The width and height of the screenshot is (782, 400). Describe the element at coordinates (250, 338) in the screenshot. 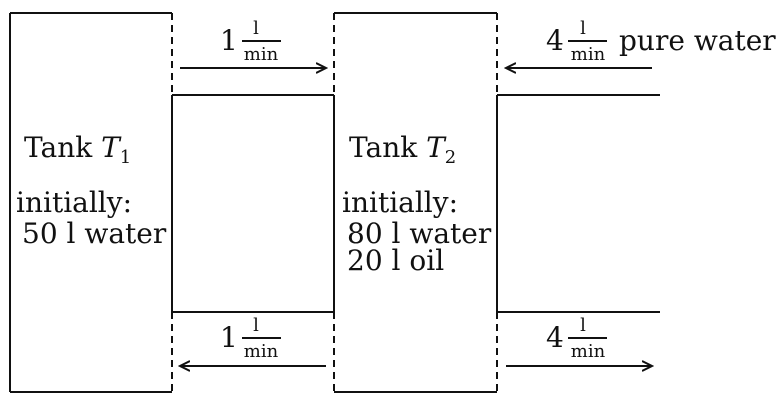

I see `flow-label-t2-to-t1: 1 l min` at that location.